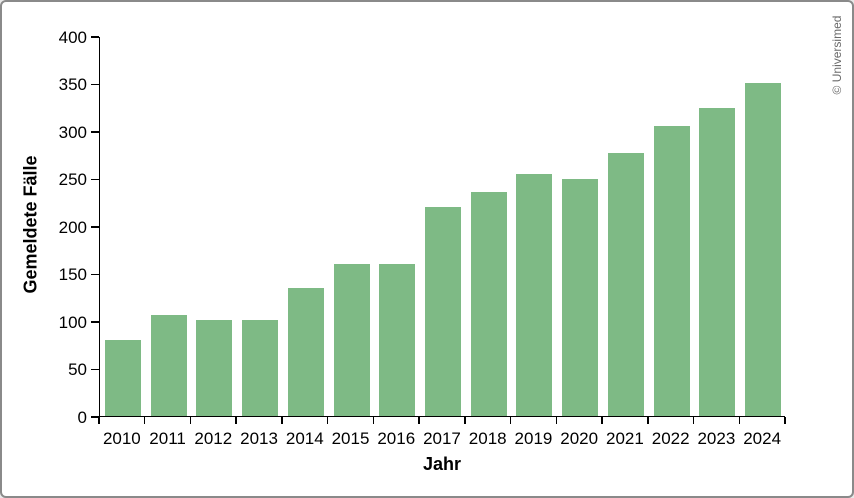 This screenshot has height=498, width=854. What do you see at coordinates (717, 262) in the screenshot?
I see `bar-2023` at bounding box center [717, 262].